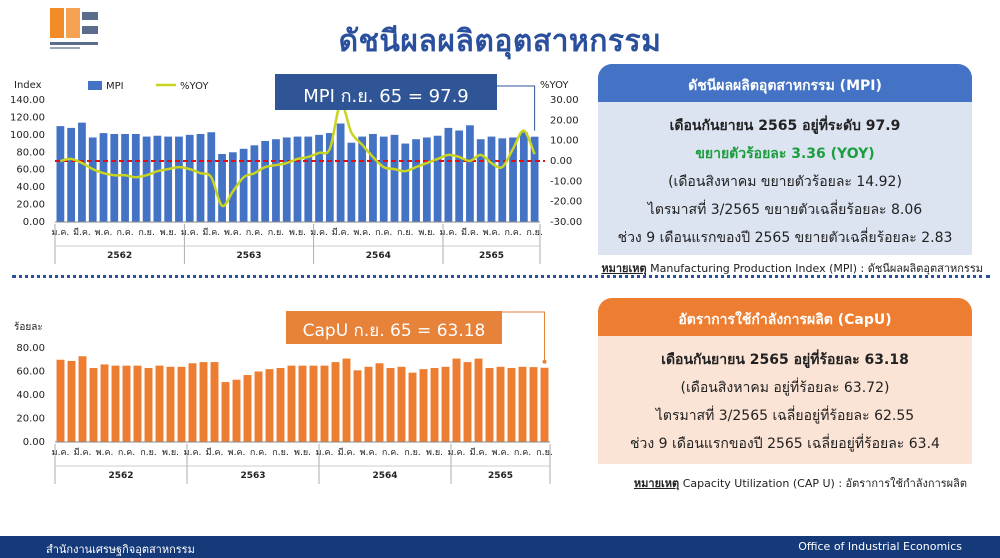 Image resolution: width=1000 pixels, height=558 pixels. I want to click on y2-tick-label: -10.00, so click(566, 181).